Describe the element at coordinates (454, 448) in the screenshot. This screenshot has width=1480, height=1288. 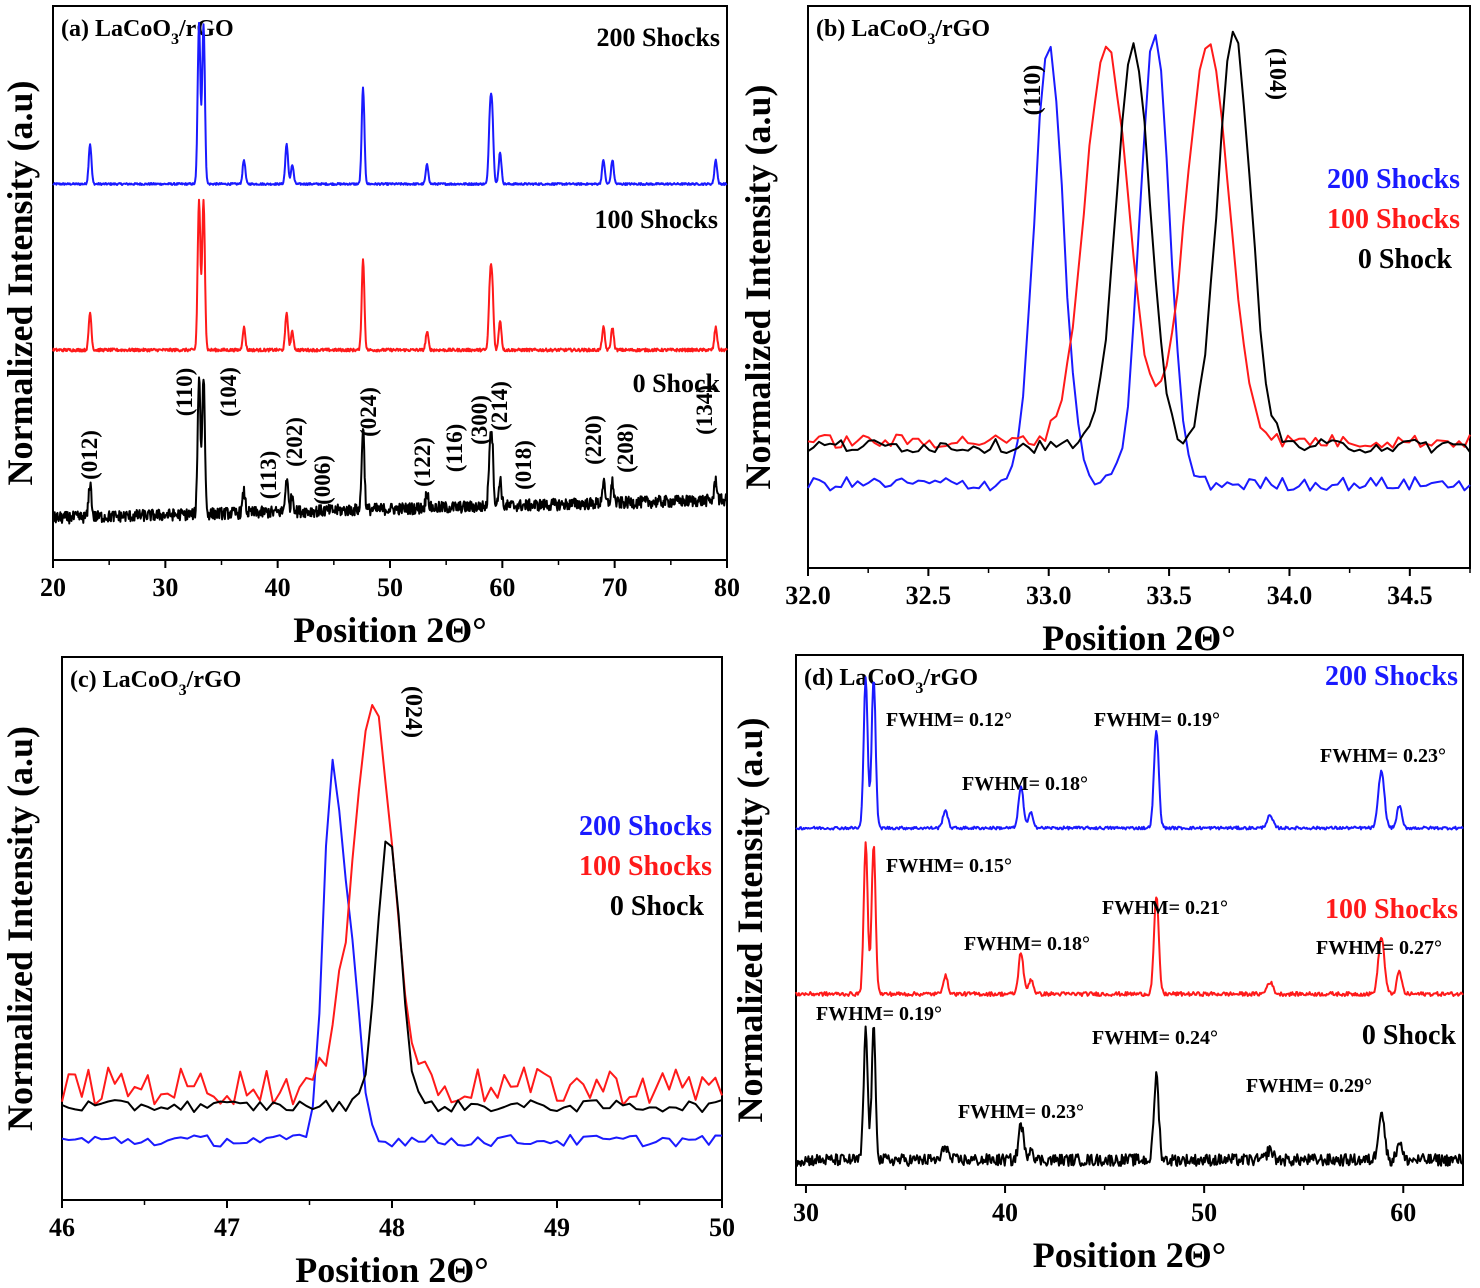
I see `hkl-label: (116)` at that location.